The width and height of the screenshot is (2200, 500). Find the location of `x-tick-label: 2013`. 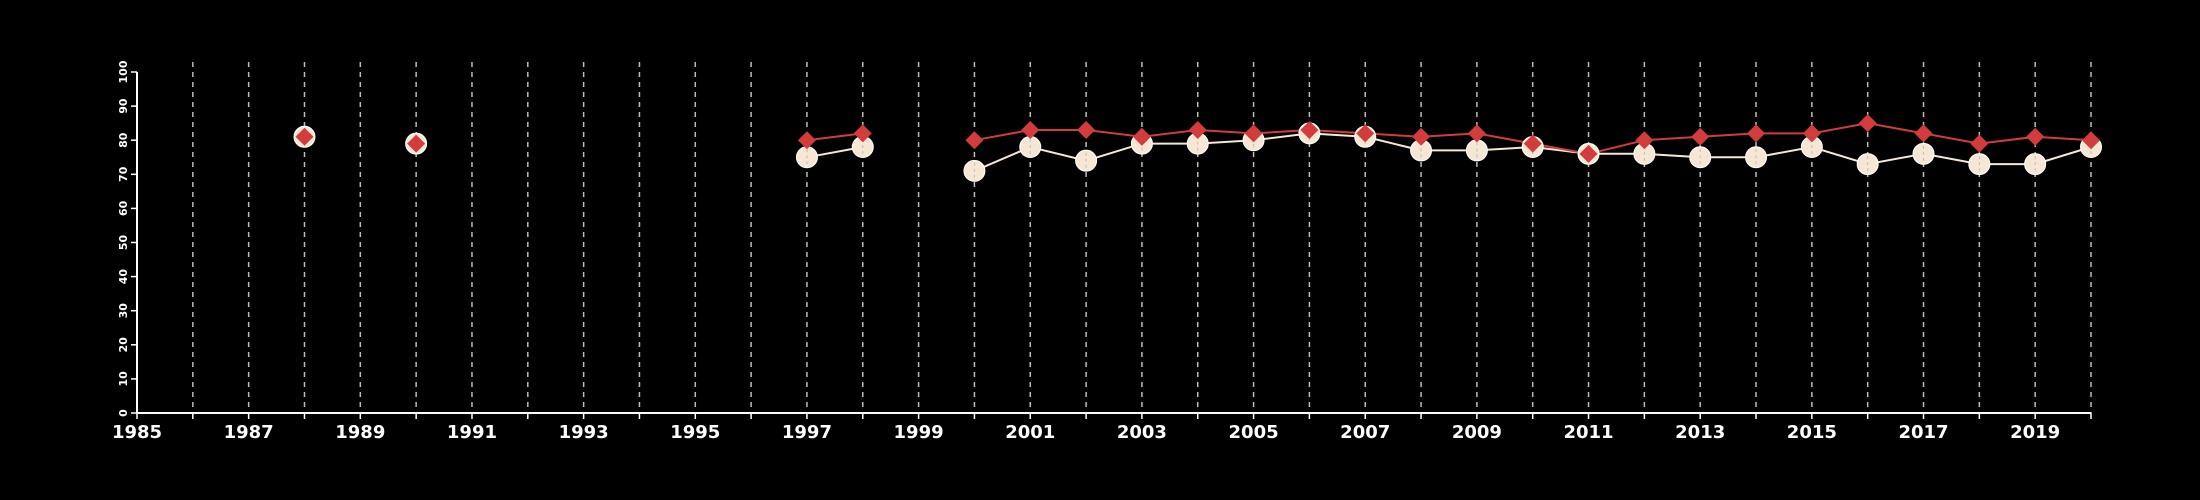

x-tick-label: 2013 is located at coordinates (1700, 432).